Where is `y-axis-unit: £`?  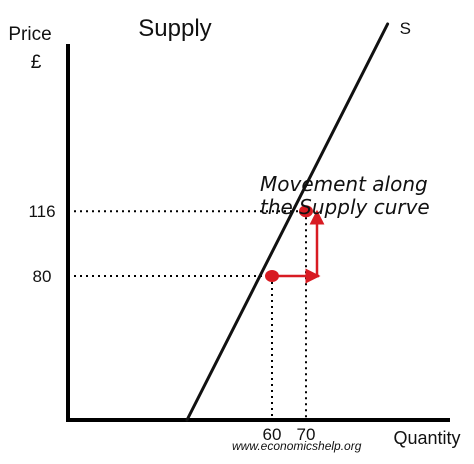 y-axis-unit: £ is located at coordinates (36, 62).